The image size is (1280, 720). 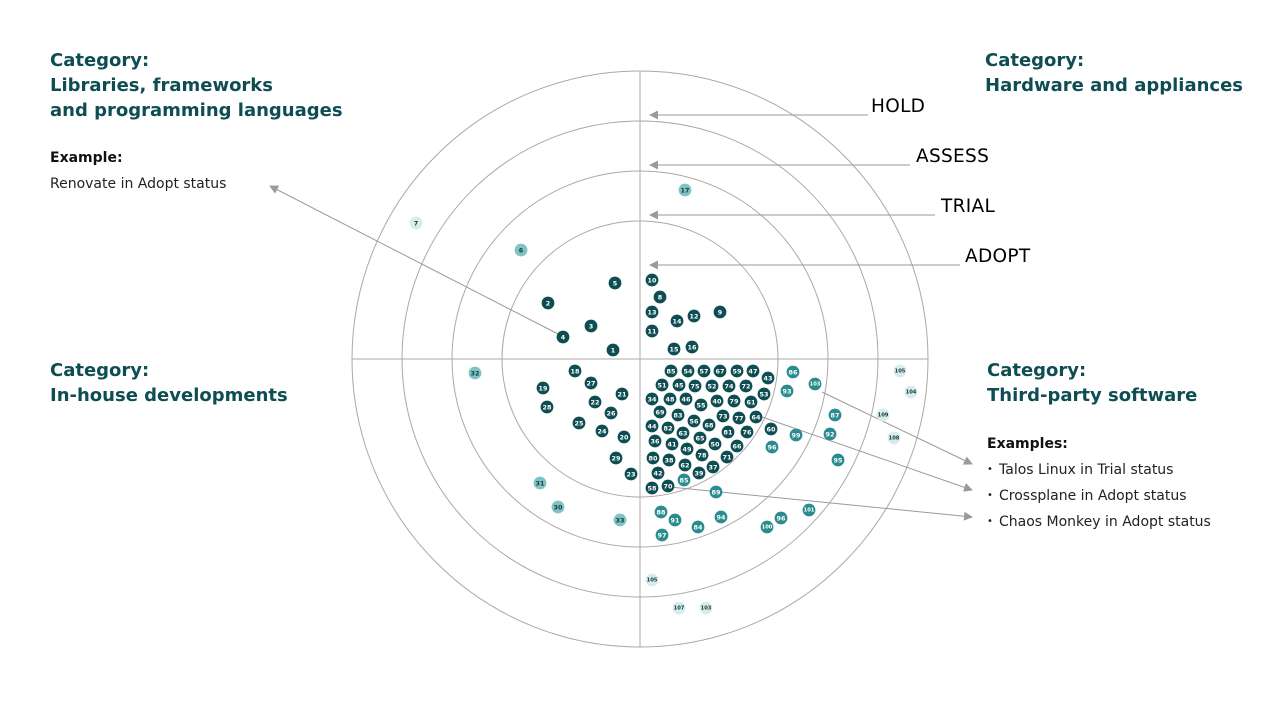 What do you see at coordinates (809, 510) in the screenshot?
I see `blip-101: 101` at bounding box center [809, 510].